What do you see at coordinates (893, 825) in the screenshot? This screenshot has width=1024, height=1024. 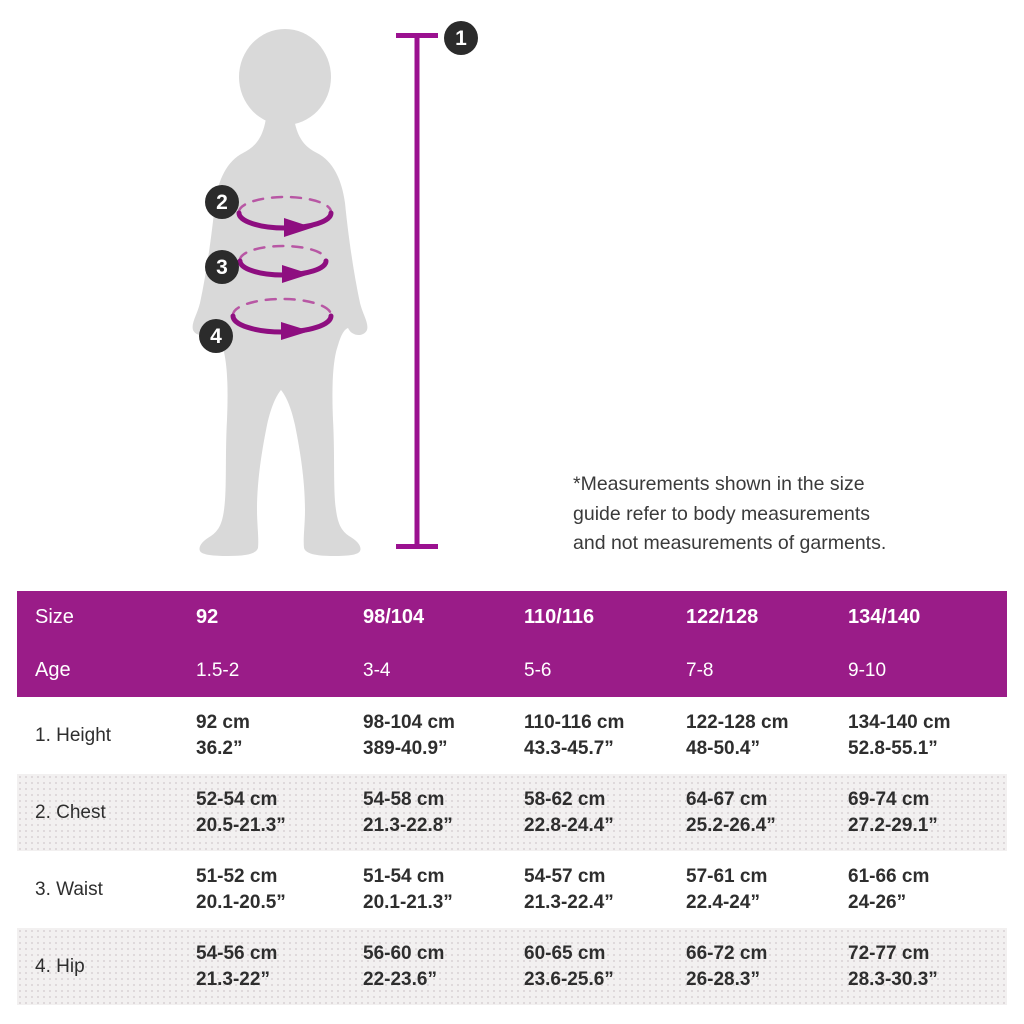 I see `inch-value: 27.2-29.1”` at bounding box center [893, 825].